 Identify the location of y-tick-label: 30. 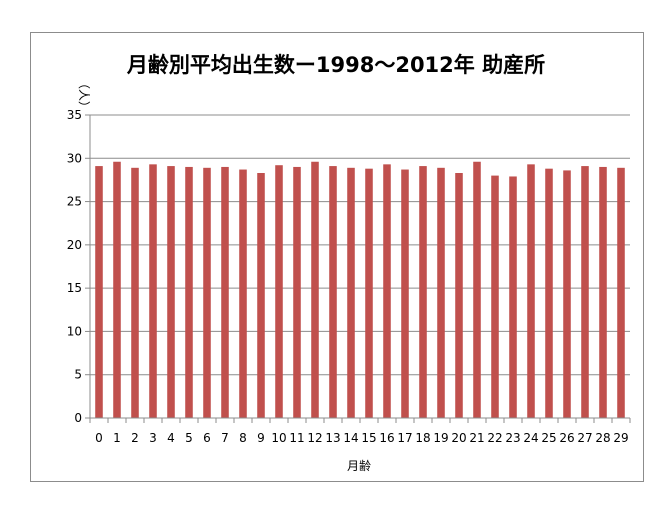
(74, 158).